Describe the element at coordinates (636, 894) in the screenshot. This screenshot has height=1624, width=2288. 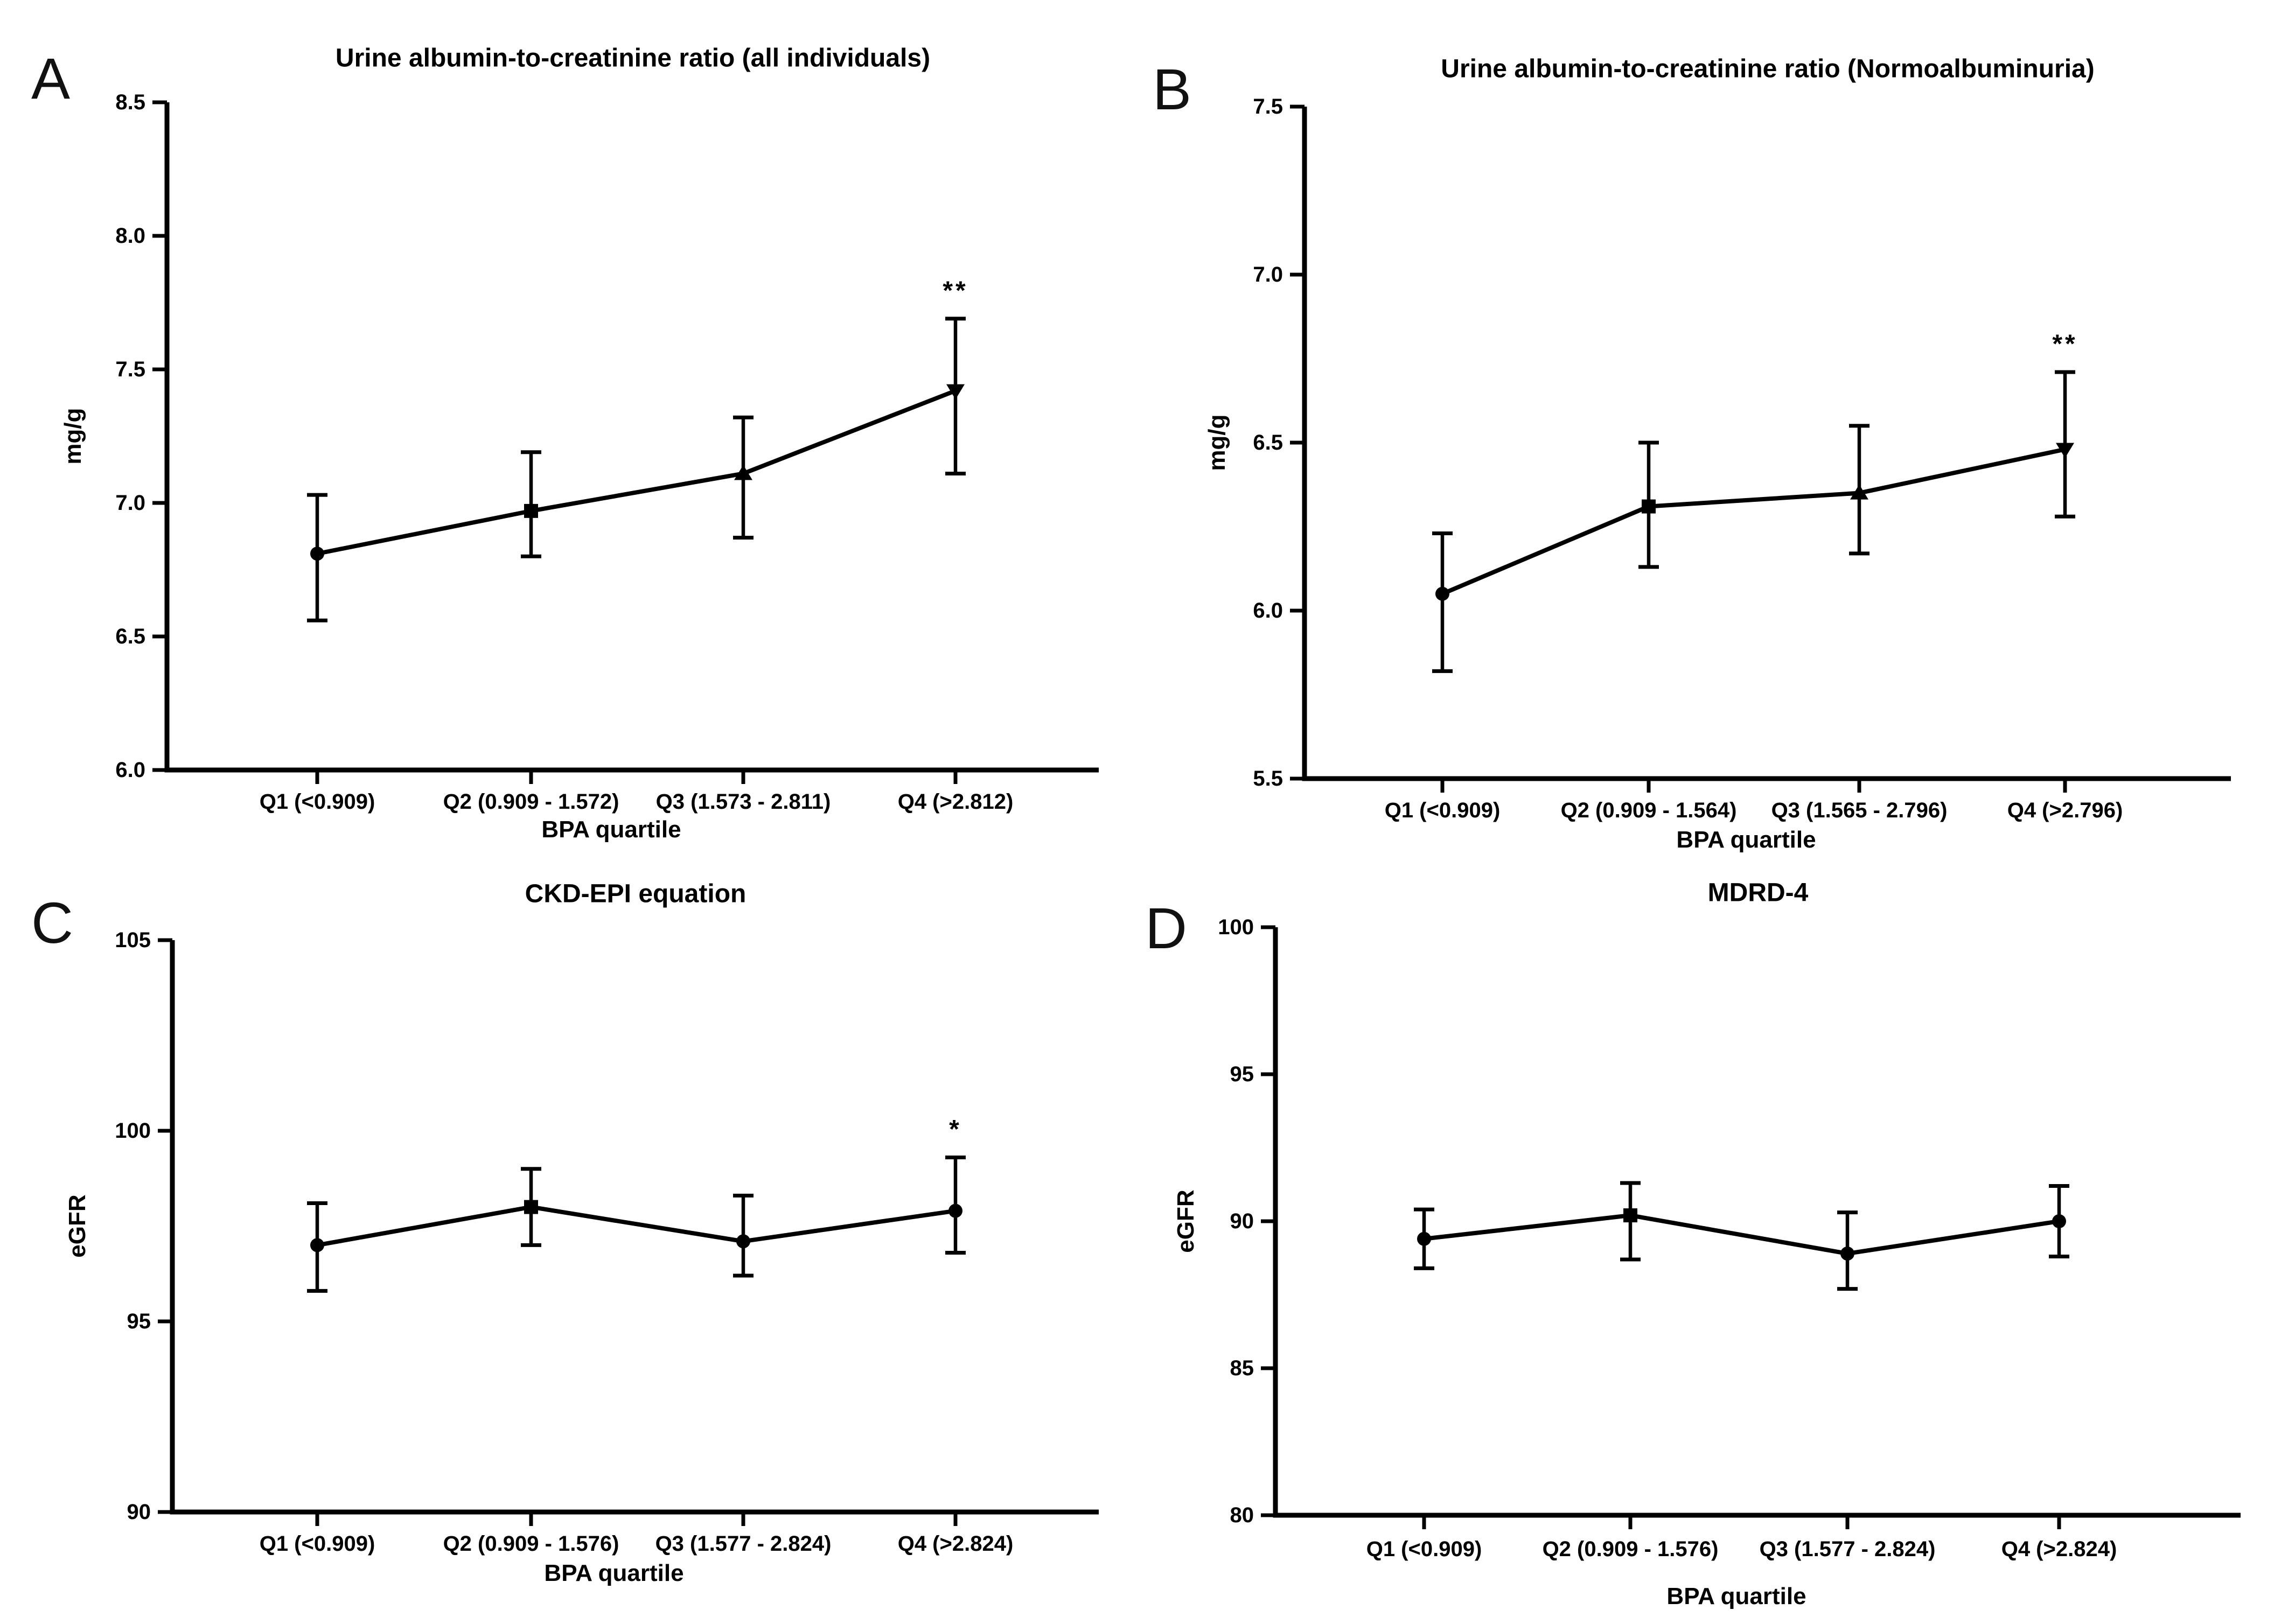
I see `chart-title: CKD-EPI equation` at that location.